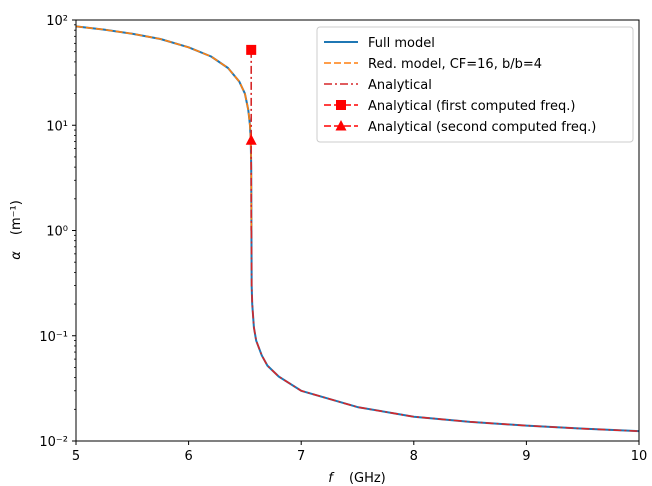 The height and width of the screenshot is (486, 652). Describe the element at coordinates (400, 85) in the screenshot. I see `legend-label-analytical: Analytical` at that location.